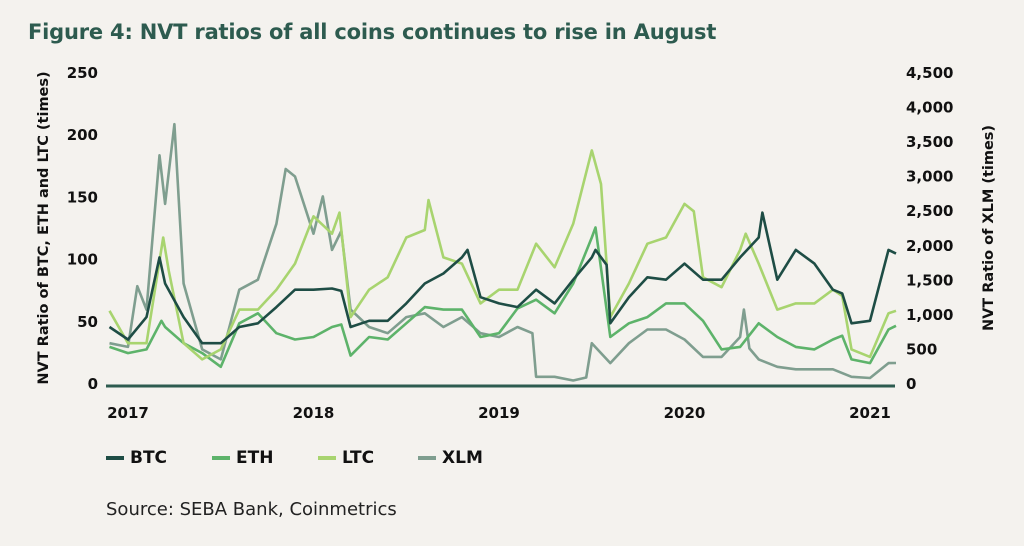 The height and width of the screenshot is (546, 1024). Describe the element at coordinates (44, 227) in the screenshot. I see `y-axis-left-title: NVT Ratio of BTC, ETH and LTC (times)` at that location.